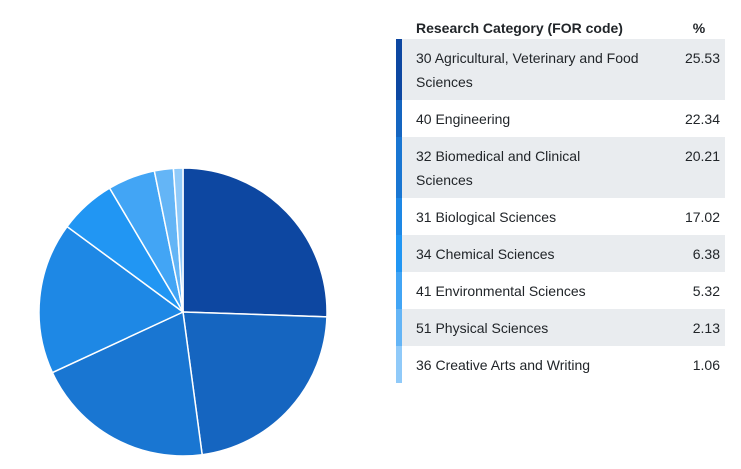 The height and width of the screenshot is (469, 741). What do you see at coordinates (560, 118) in the screenshot?
I see `table-row: 40 Engineering 22.34` at bounding box center [560, 118].